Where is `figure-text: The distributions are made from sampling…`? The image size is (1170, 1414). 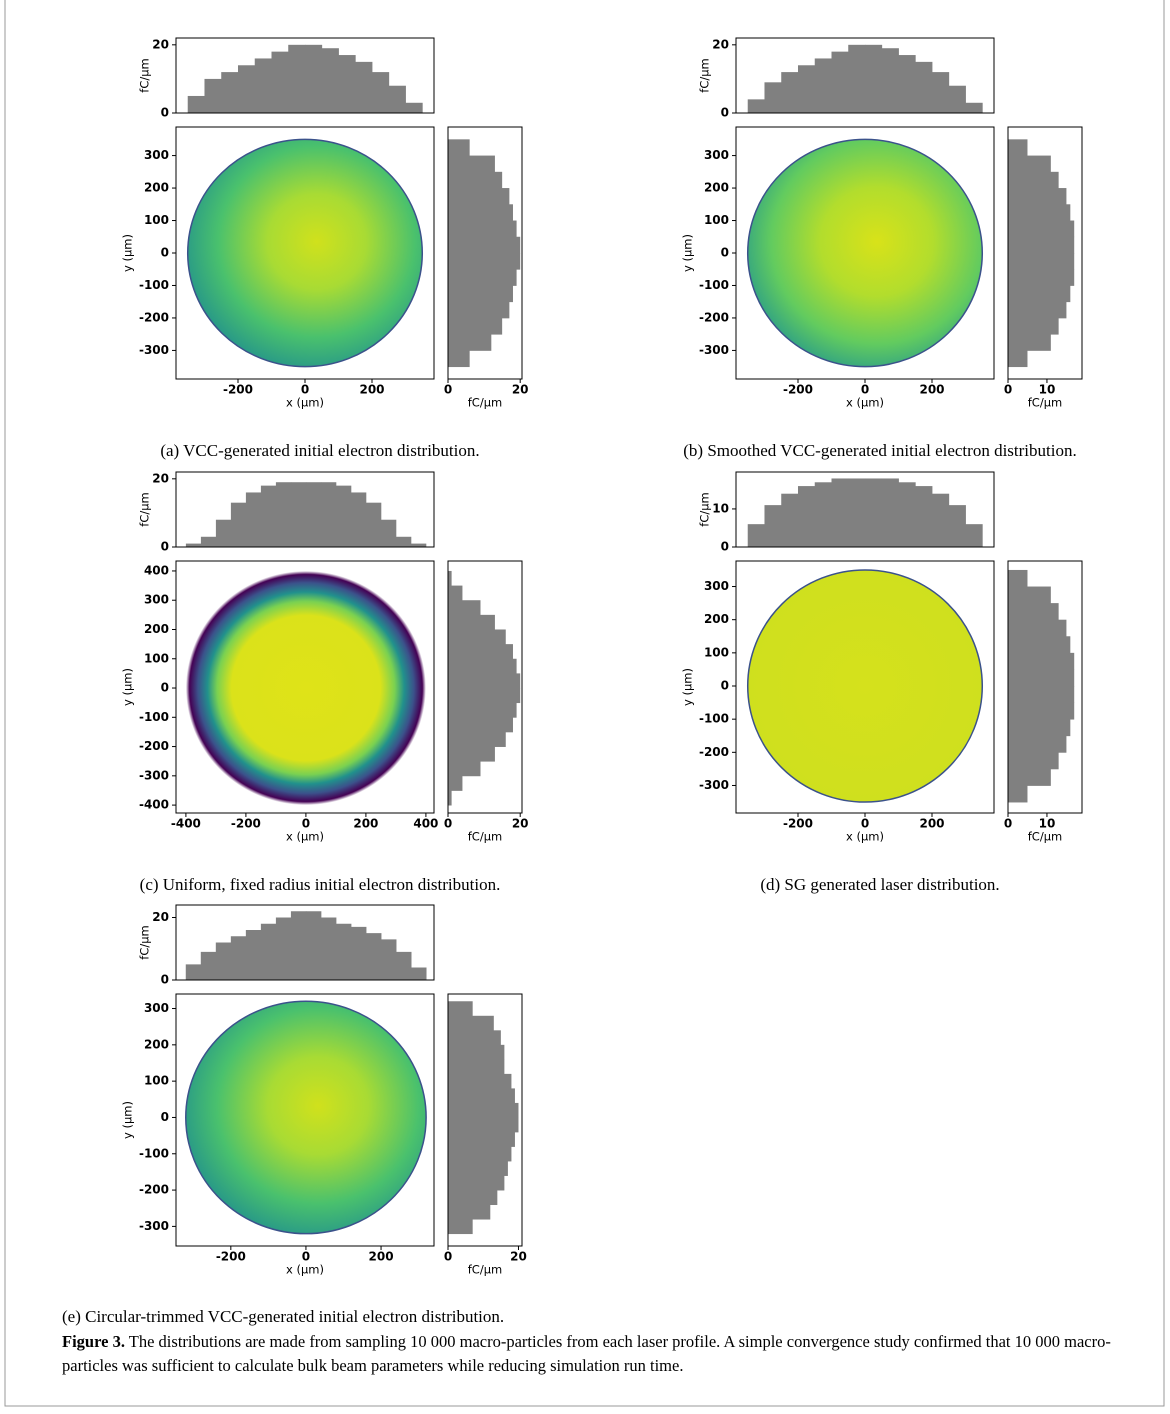 figure-text: The distributions are made from sampling… is located at coordinates (586, 1353).